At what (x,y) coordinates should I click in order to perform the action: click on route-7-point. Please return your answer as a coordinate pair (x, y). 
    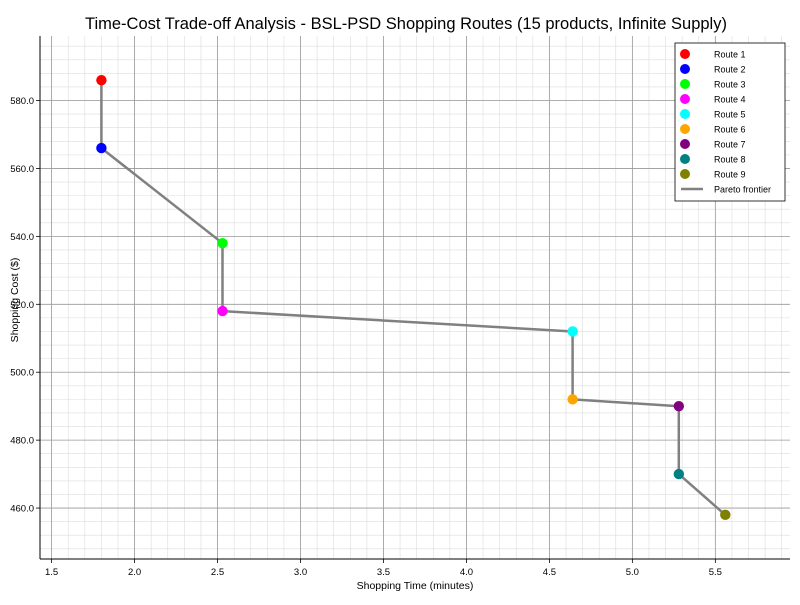
    Looking at the image, I should click on (679, 406).